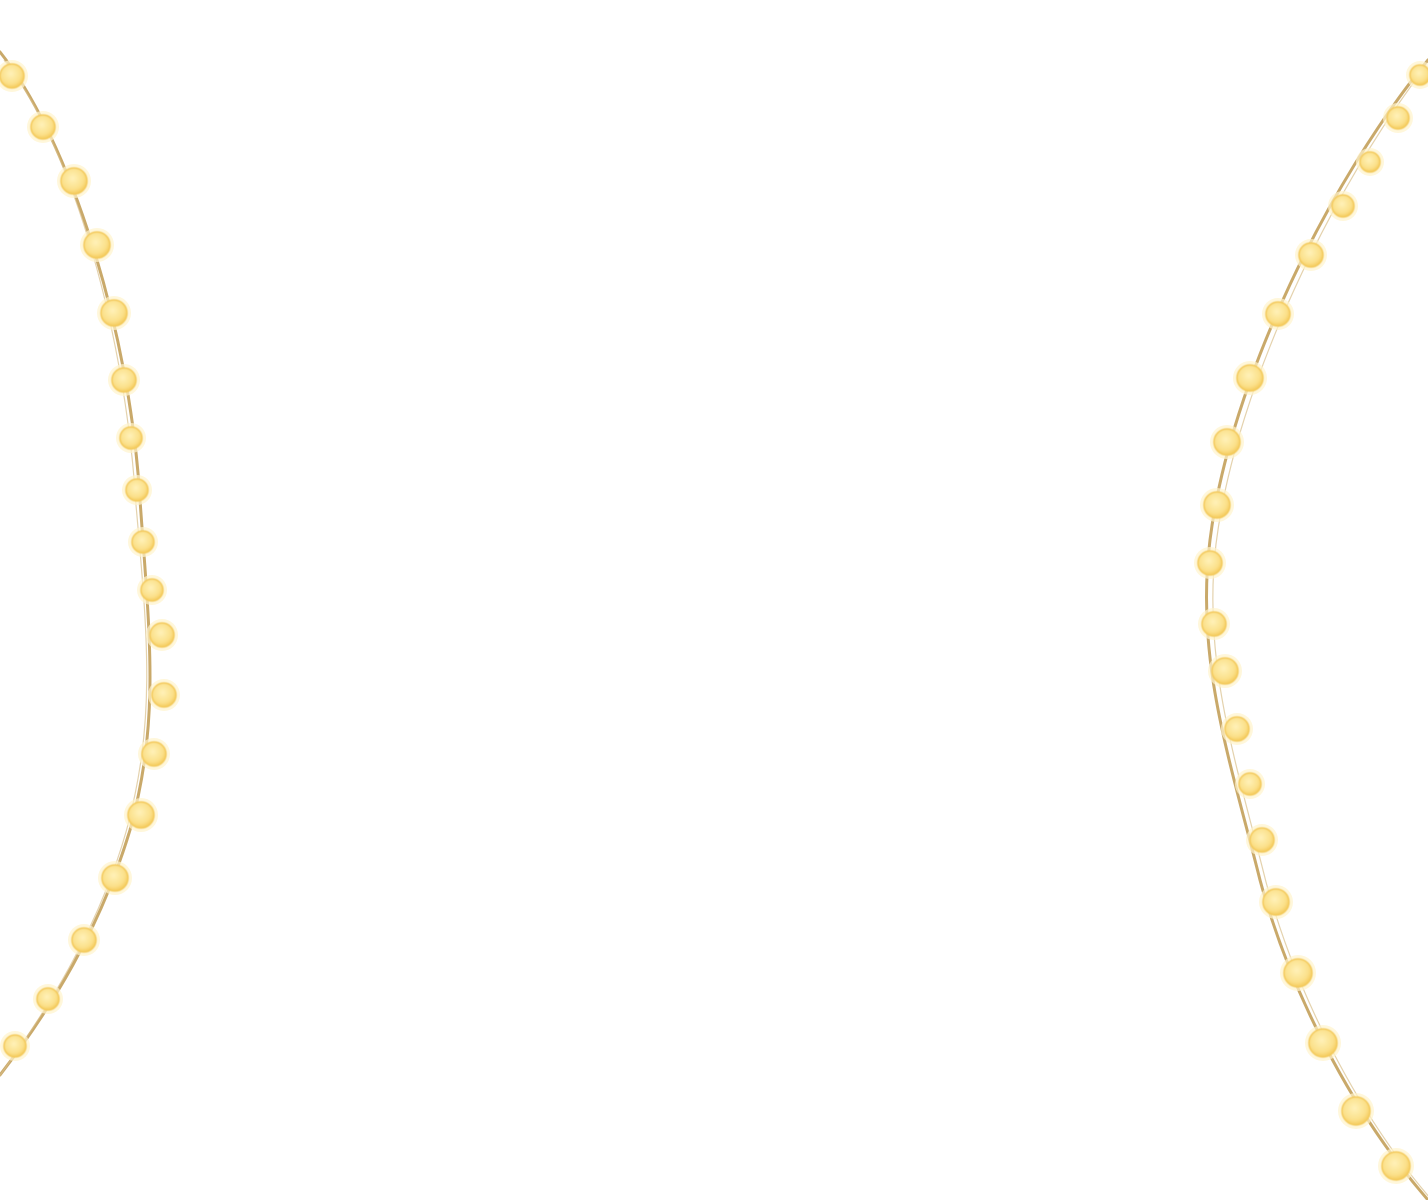 This screenshot has width=1428, height=1200. I want to click on left-wire-strand, so click(74, 568).